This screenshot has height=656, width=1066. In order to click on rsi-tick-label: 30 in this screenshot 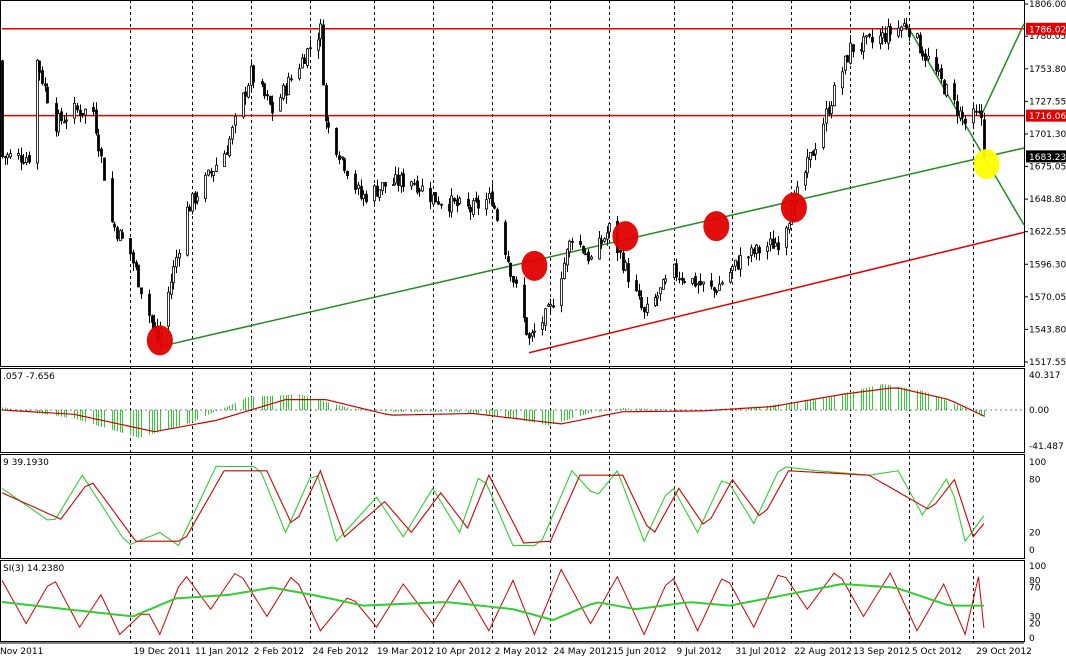, I will do `click(1035, 617)`.